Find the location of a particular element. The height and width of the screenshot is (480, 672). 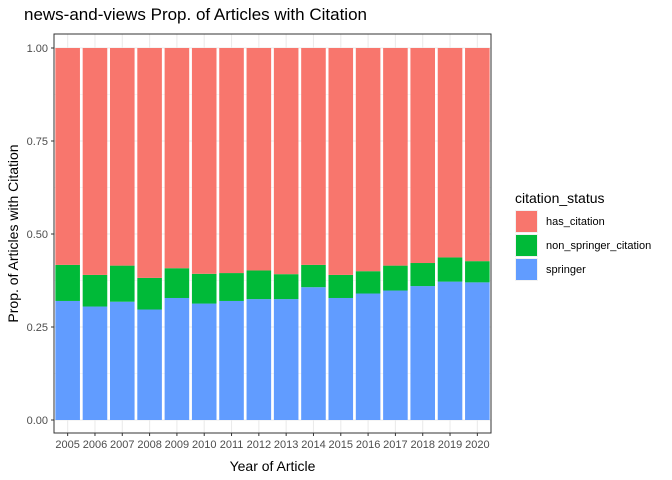

bar-has_citation-2020 is located at coordinates (477, 155).